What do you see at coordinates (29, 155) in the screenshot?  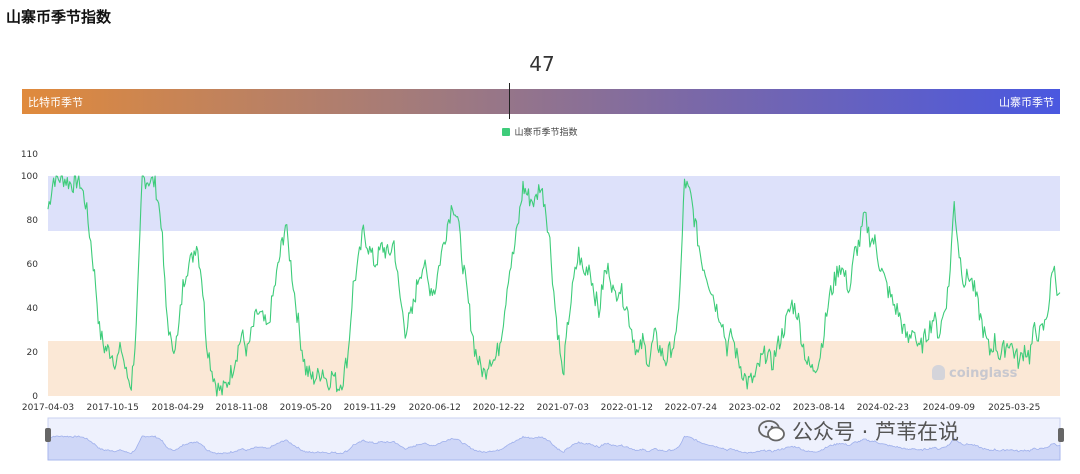 I see `y-tick-label: 110` at bounding box center [29, 155].